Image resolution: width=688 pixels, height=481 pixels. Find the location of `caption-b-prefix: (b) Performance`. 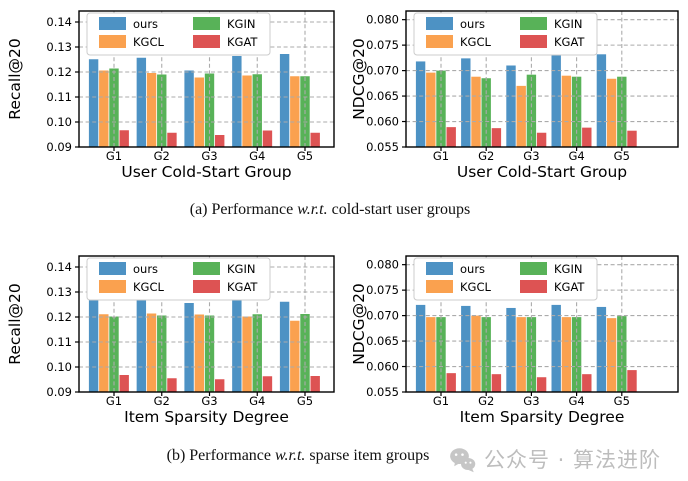

caption-b-prefix: (b) Performance is located at coordinates (220, 455).